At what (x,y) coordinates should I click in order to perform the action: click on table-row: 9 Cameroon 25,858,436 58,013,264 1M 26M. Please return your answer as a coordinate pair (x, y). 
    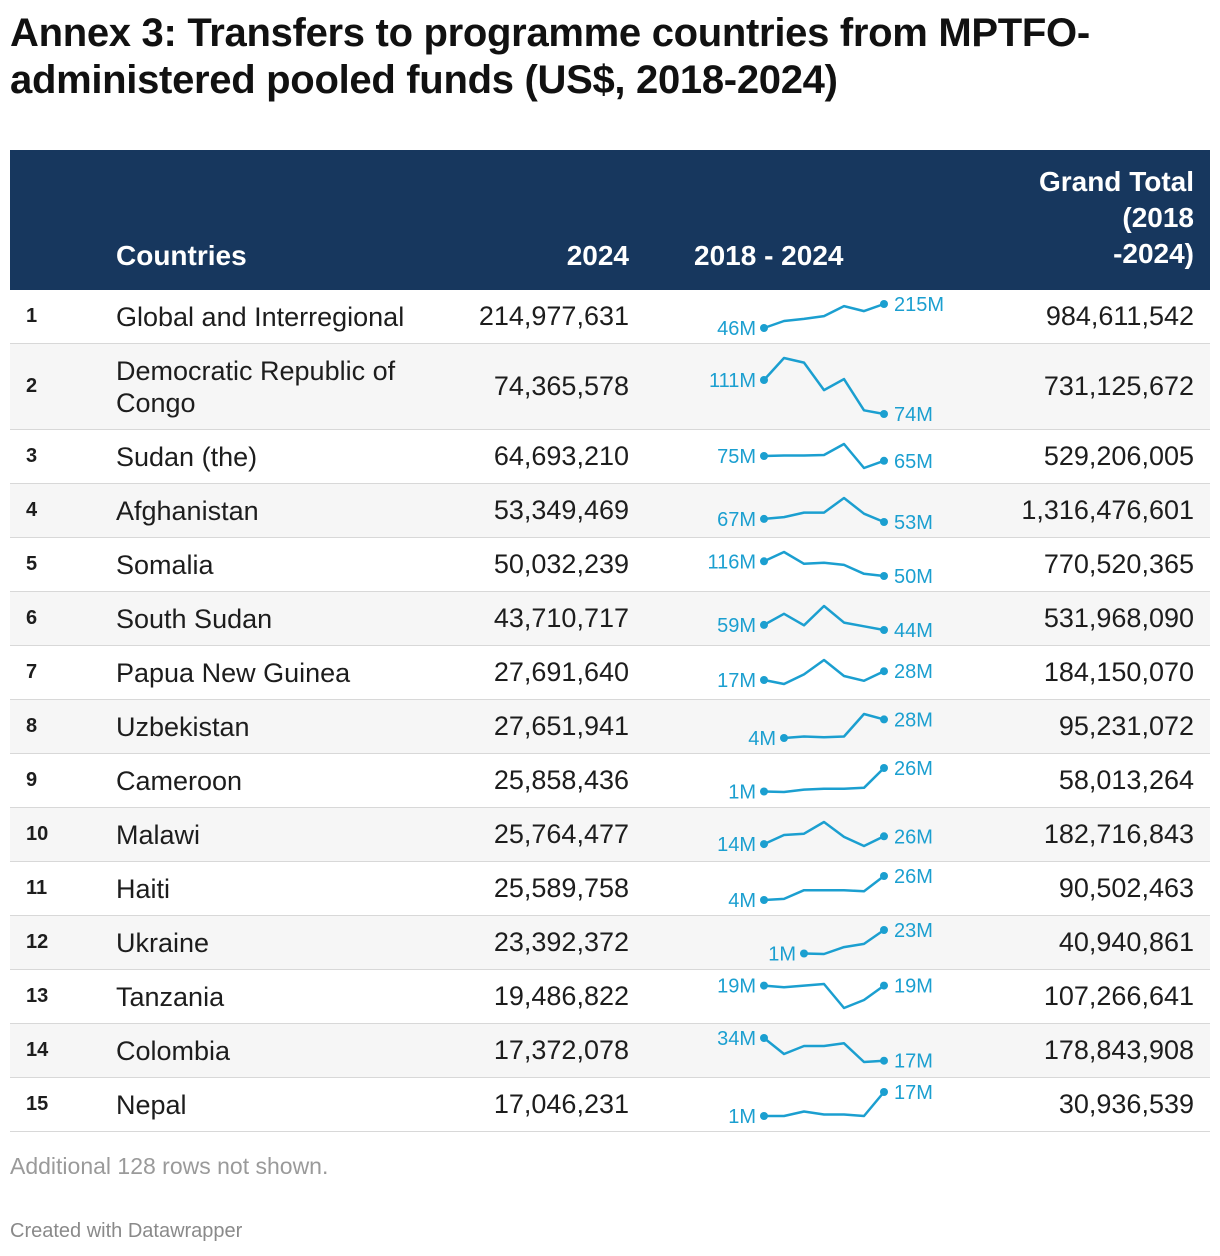
    Looking at the image, I should click on (610, 781).